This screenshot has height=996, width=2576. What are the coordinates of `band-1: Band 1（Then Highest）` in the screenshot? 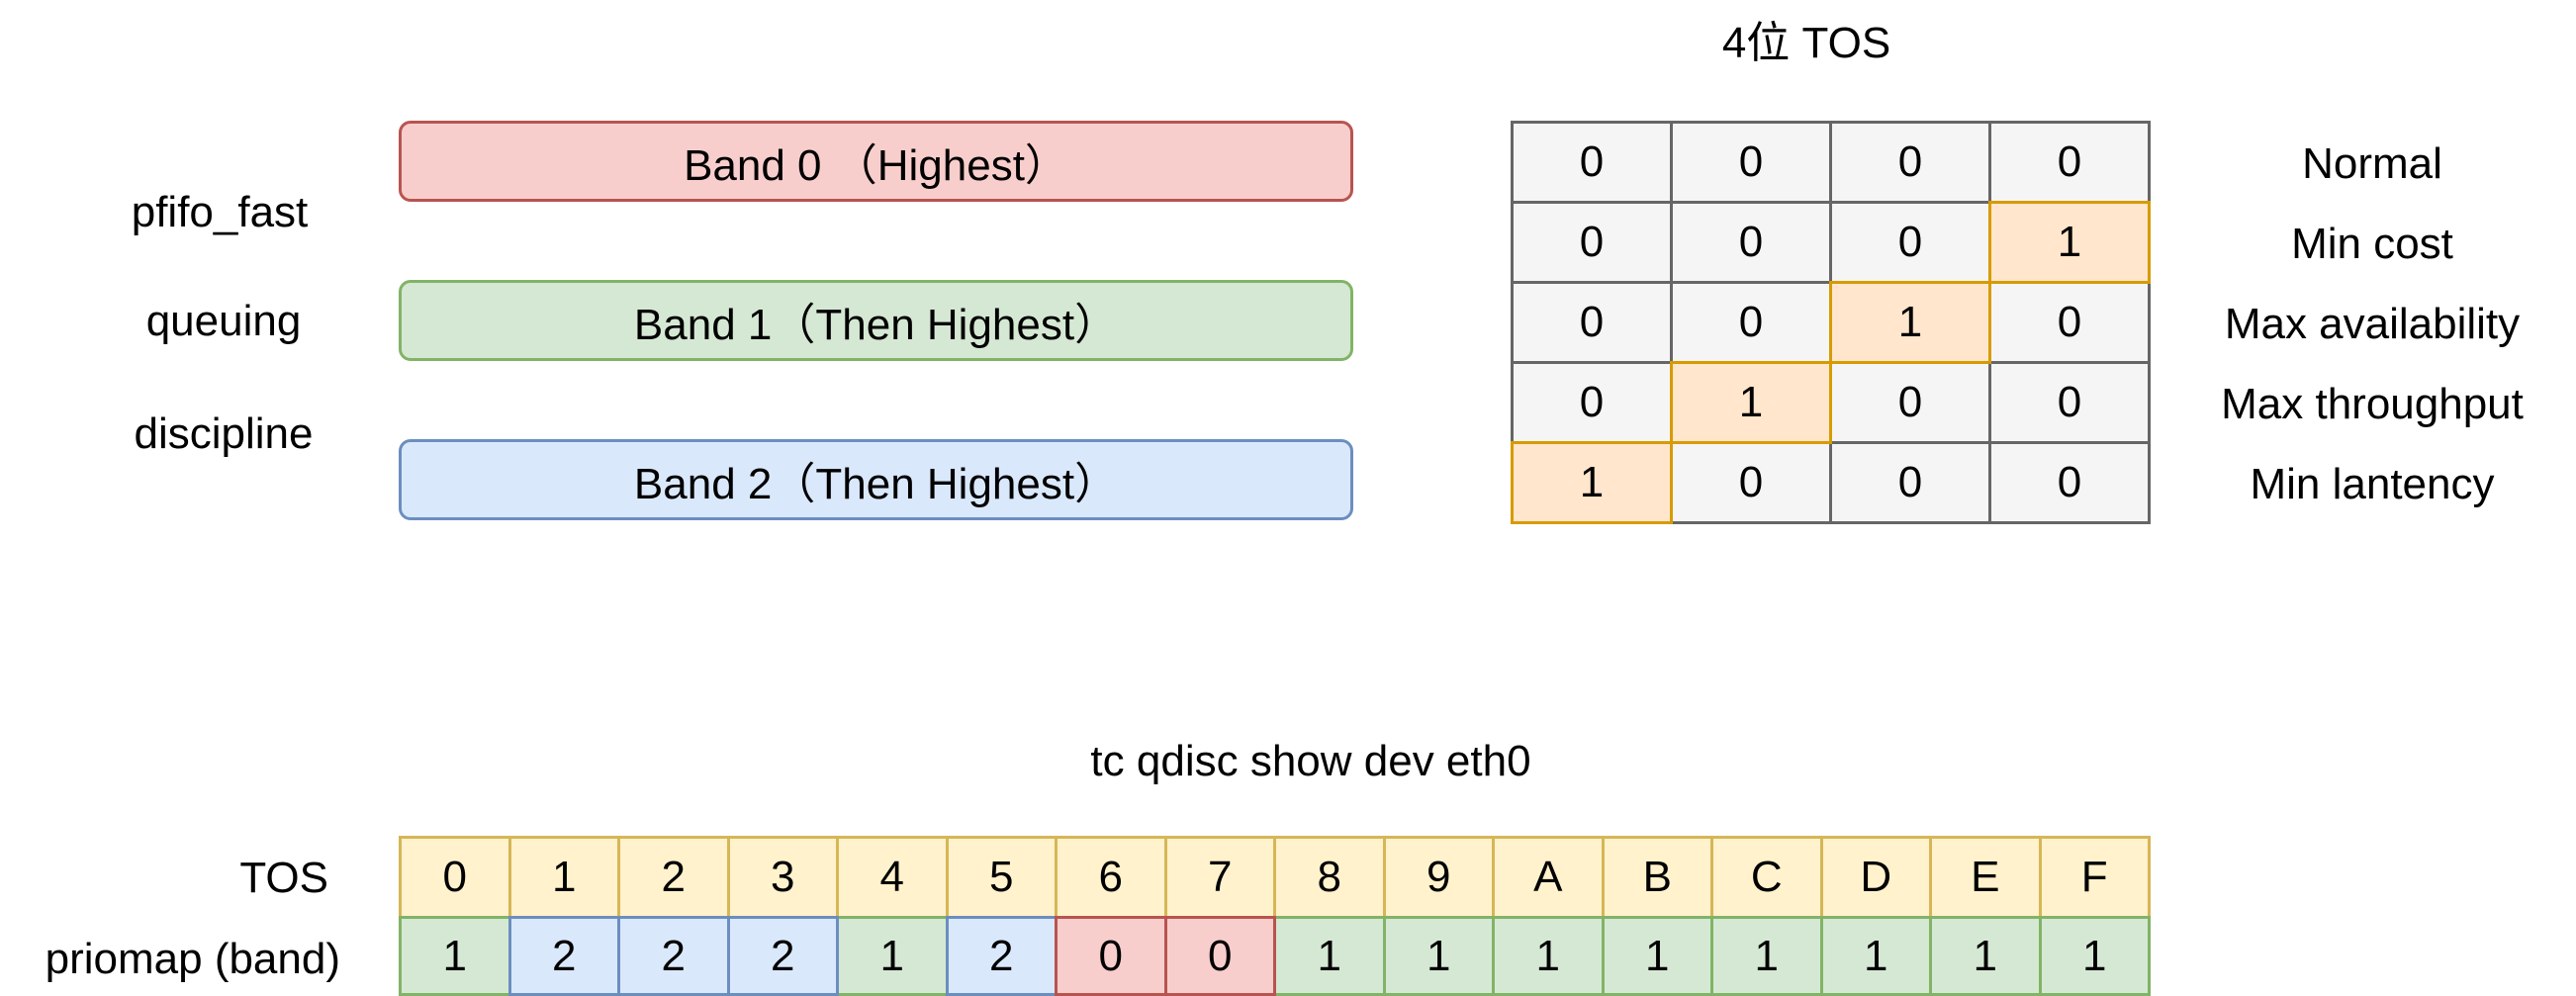 It's located at (876, 320).